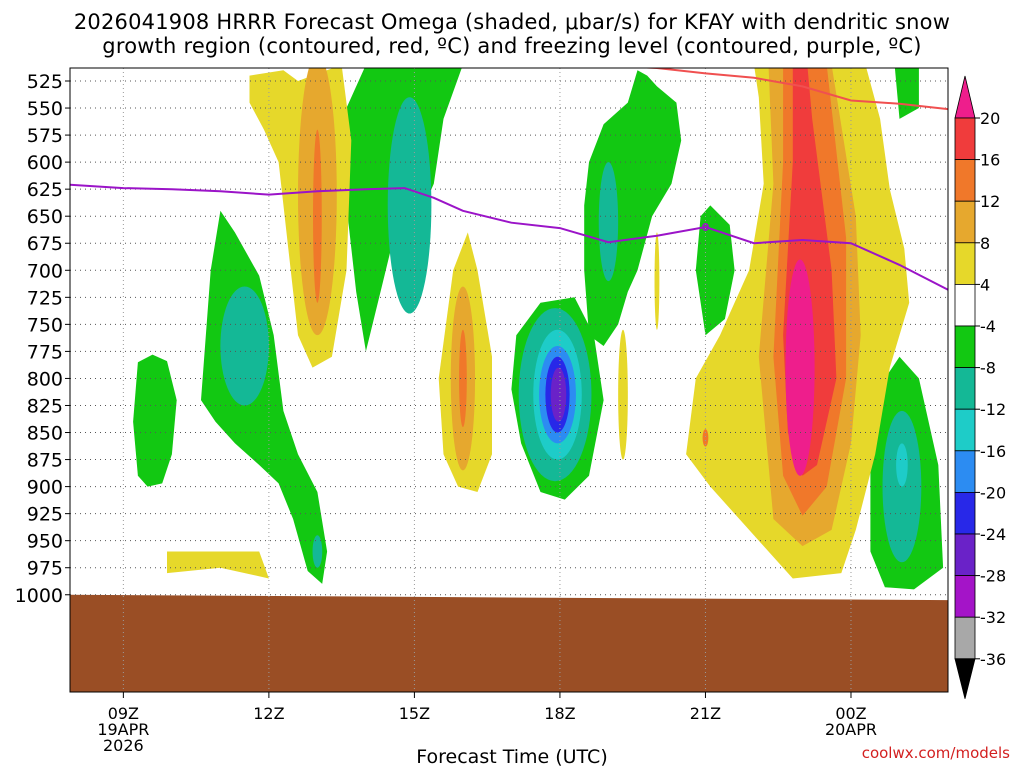  What do you see at coordinates (988, 368) in the screenshot?
I see `colorbar-label: -8` at bounding box center [988, 368].